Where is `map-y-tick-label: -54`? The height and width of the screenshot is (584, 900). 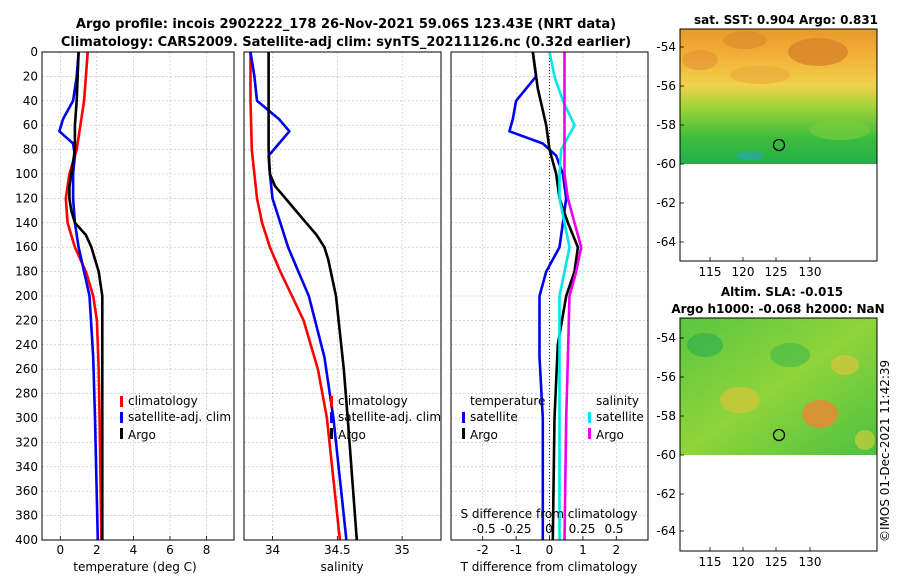 map-y-tick-label: -54 is located at coordinates (666, 338).